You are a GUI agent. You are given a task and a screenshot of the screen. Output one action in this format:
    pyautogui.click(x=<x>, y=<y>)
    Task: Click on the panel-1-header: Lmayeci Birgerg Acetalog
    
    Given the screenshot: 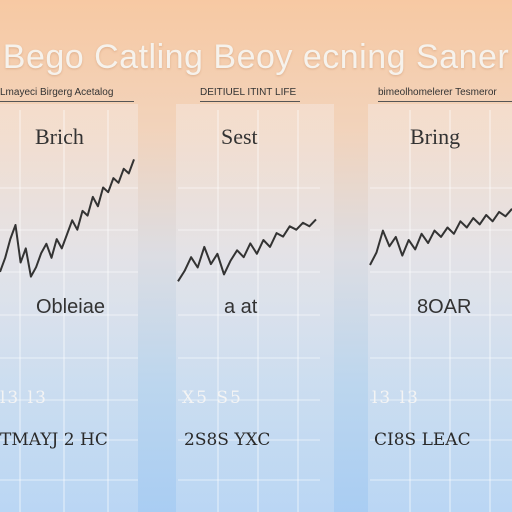 What is the action you would take?
    pyautogui.click(x=67, y=94)
    